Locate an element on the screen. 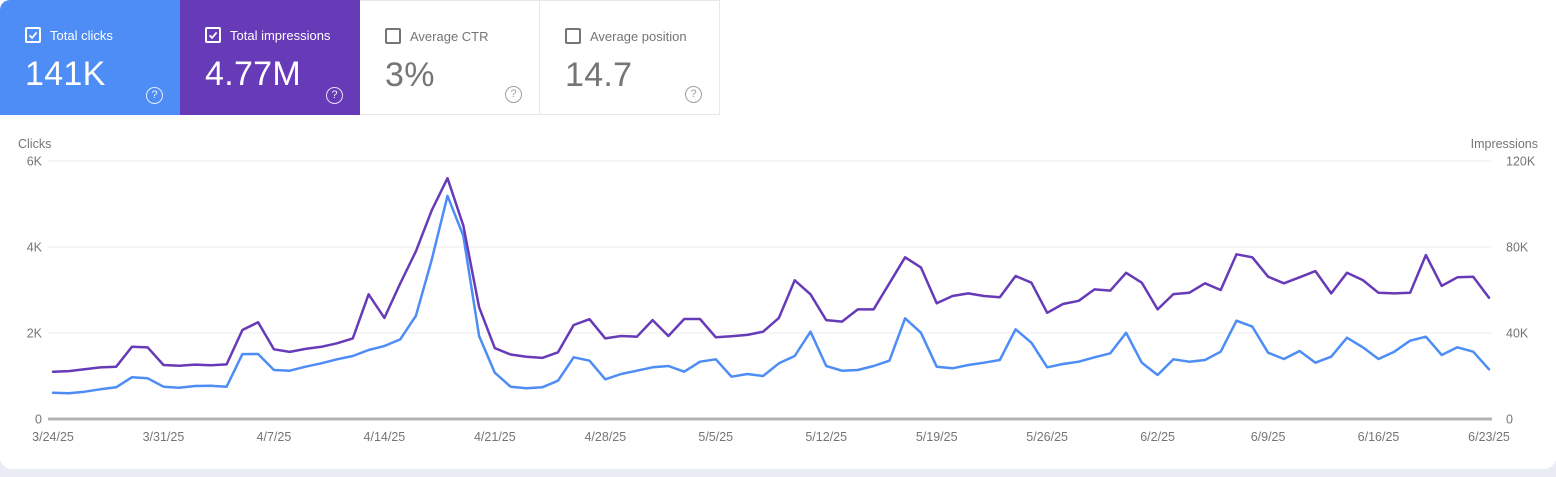  right-axis-tick-labels: 0 40K 80K 120K is located at coordinates (1521, 291).